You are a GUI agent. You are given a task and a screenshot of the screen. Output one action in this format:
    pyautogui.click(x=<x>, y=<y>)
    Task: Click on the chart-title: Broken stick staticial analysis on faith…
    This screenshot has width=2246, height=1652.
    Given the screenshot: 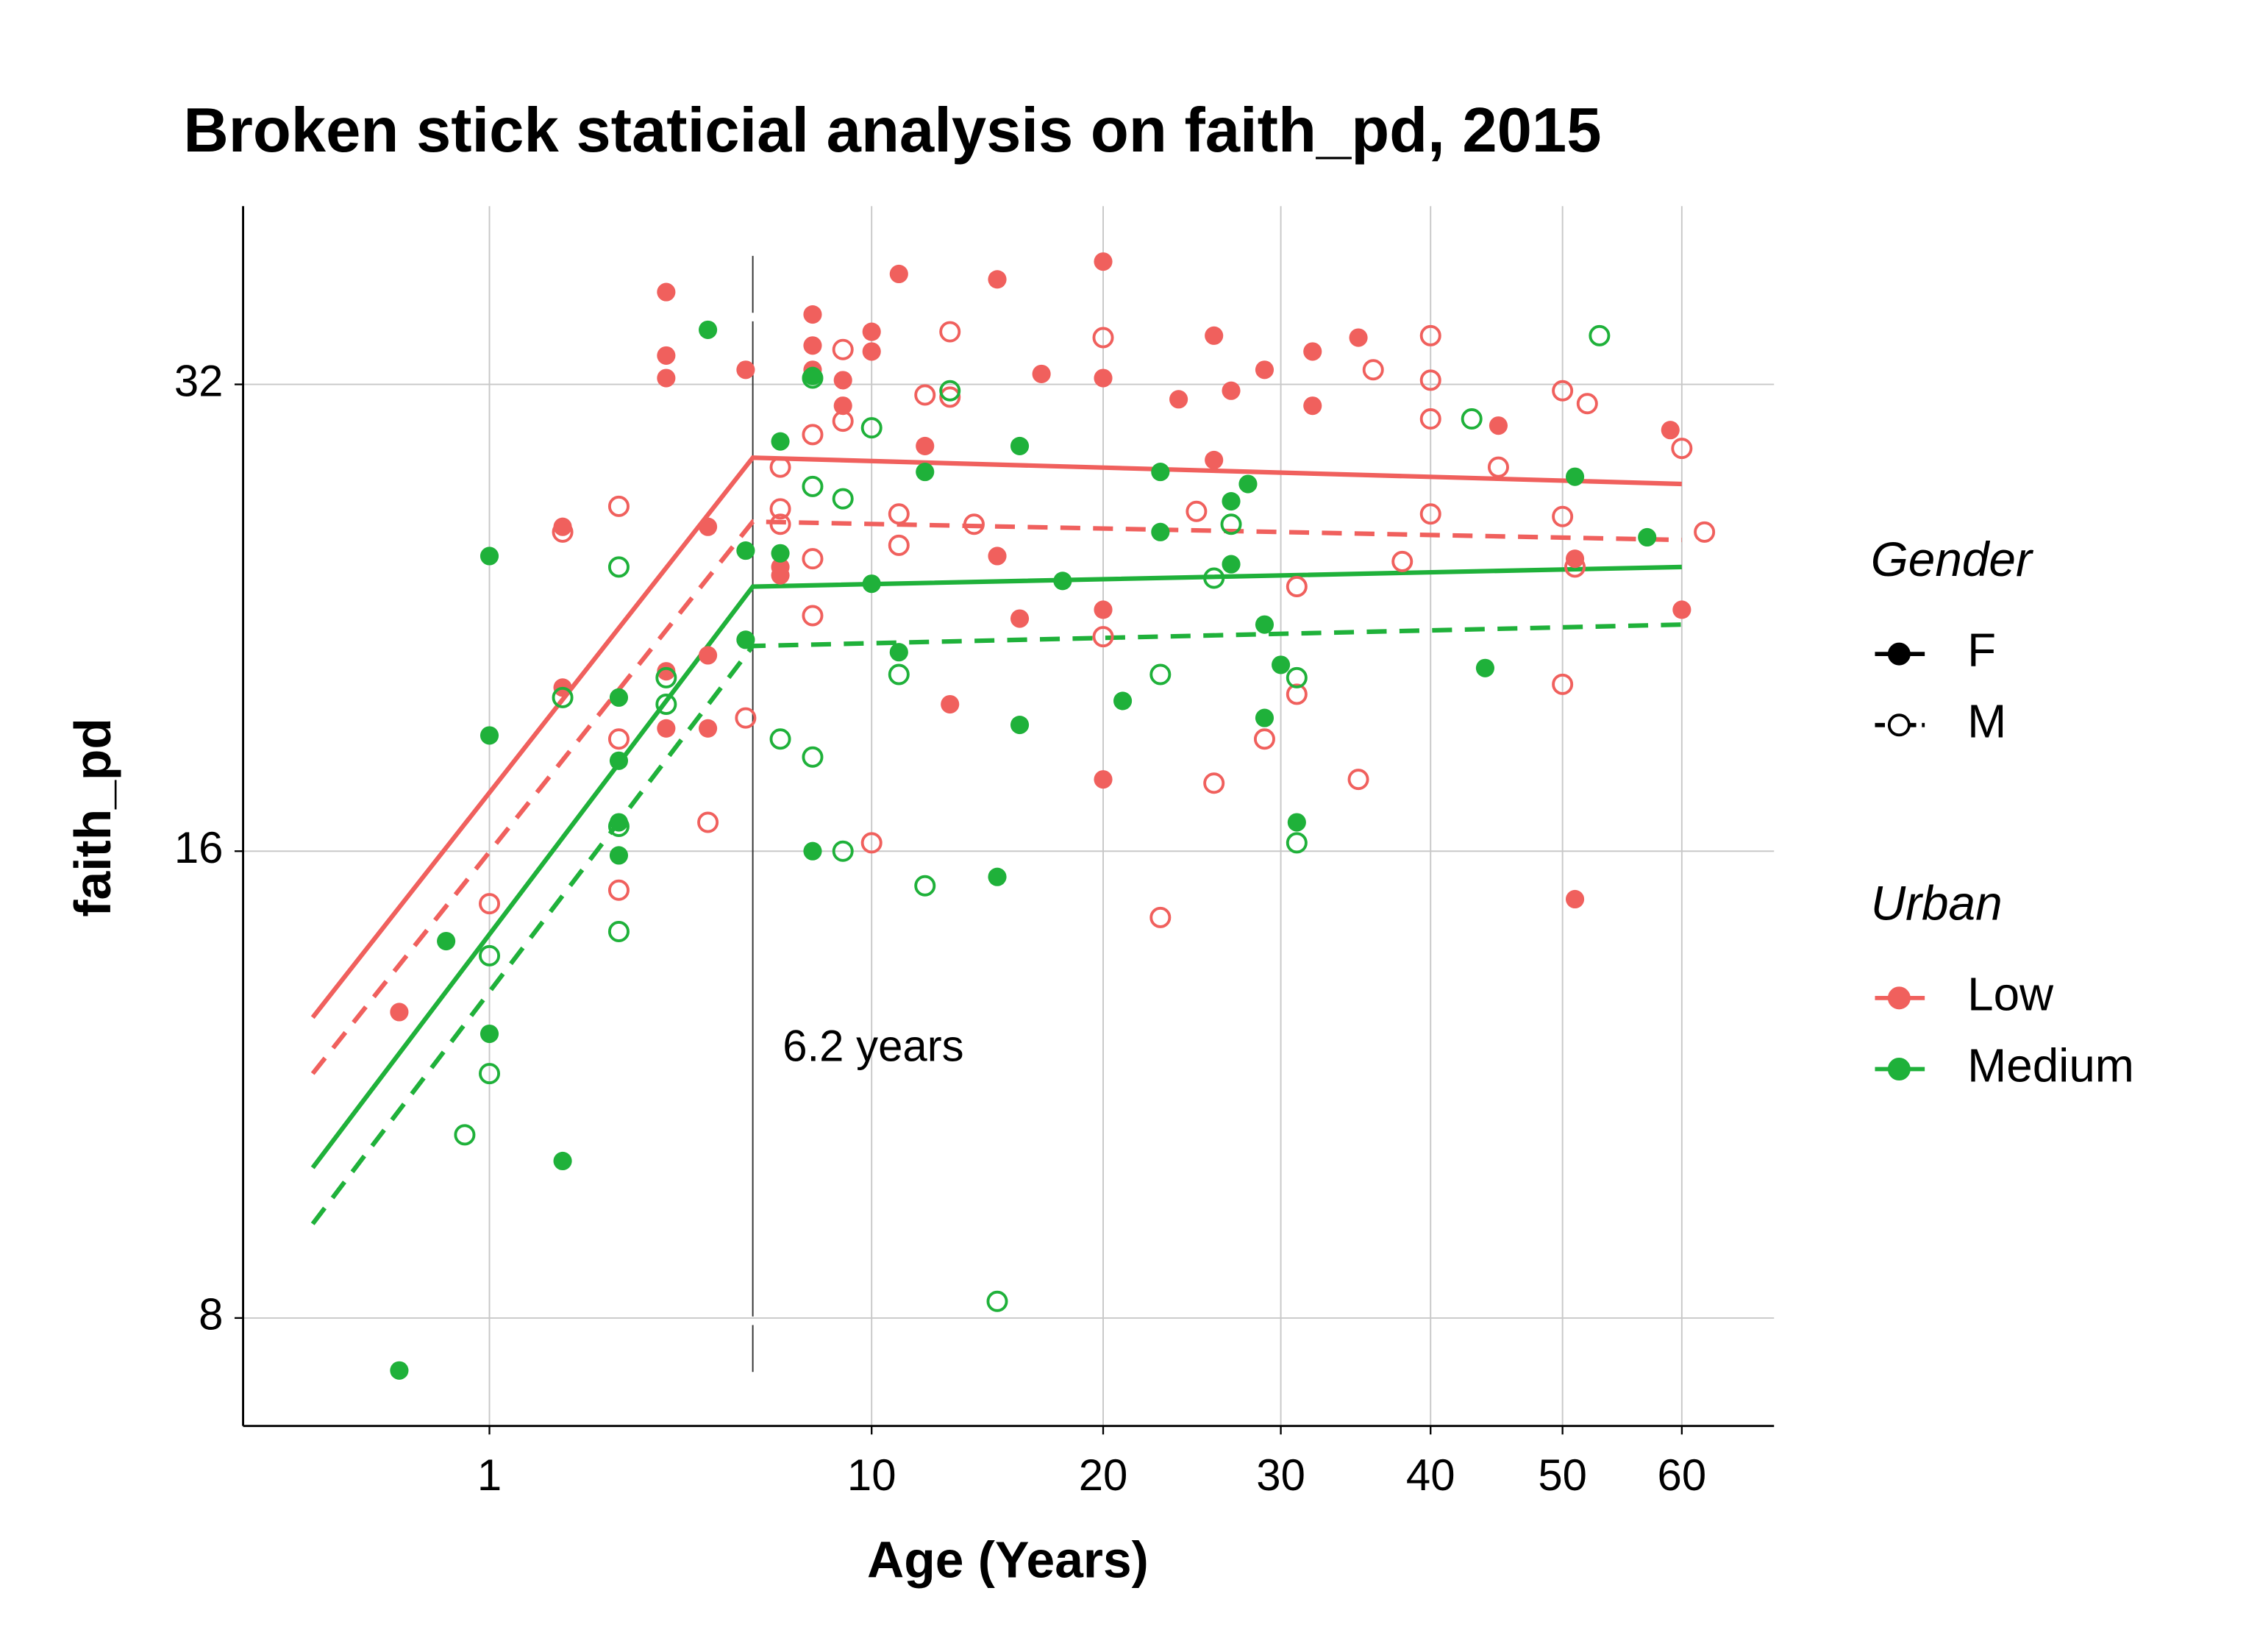 What is the action you would take?
    pyautogui.click(x=892, y=130)
    